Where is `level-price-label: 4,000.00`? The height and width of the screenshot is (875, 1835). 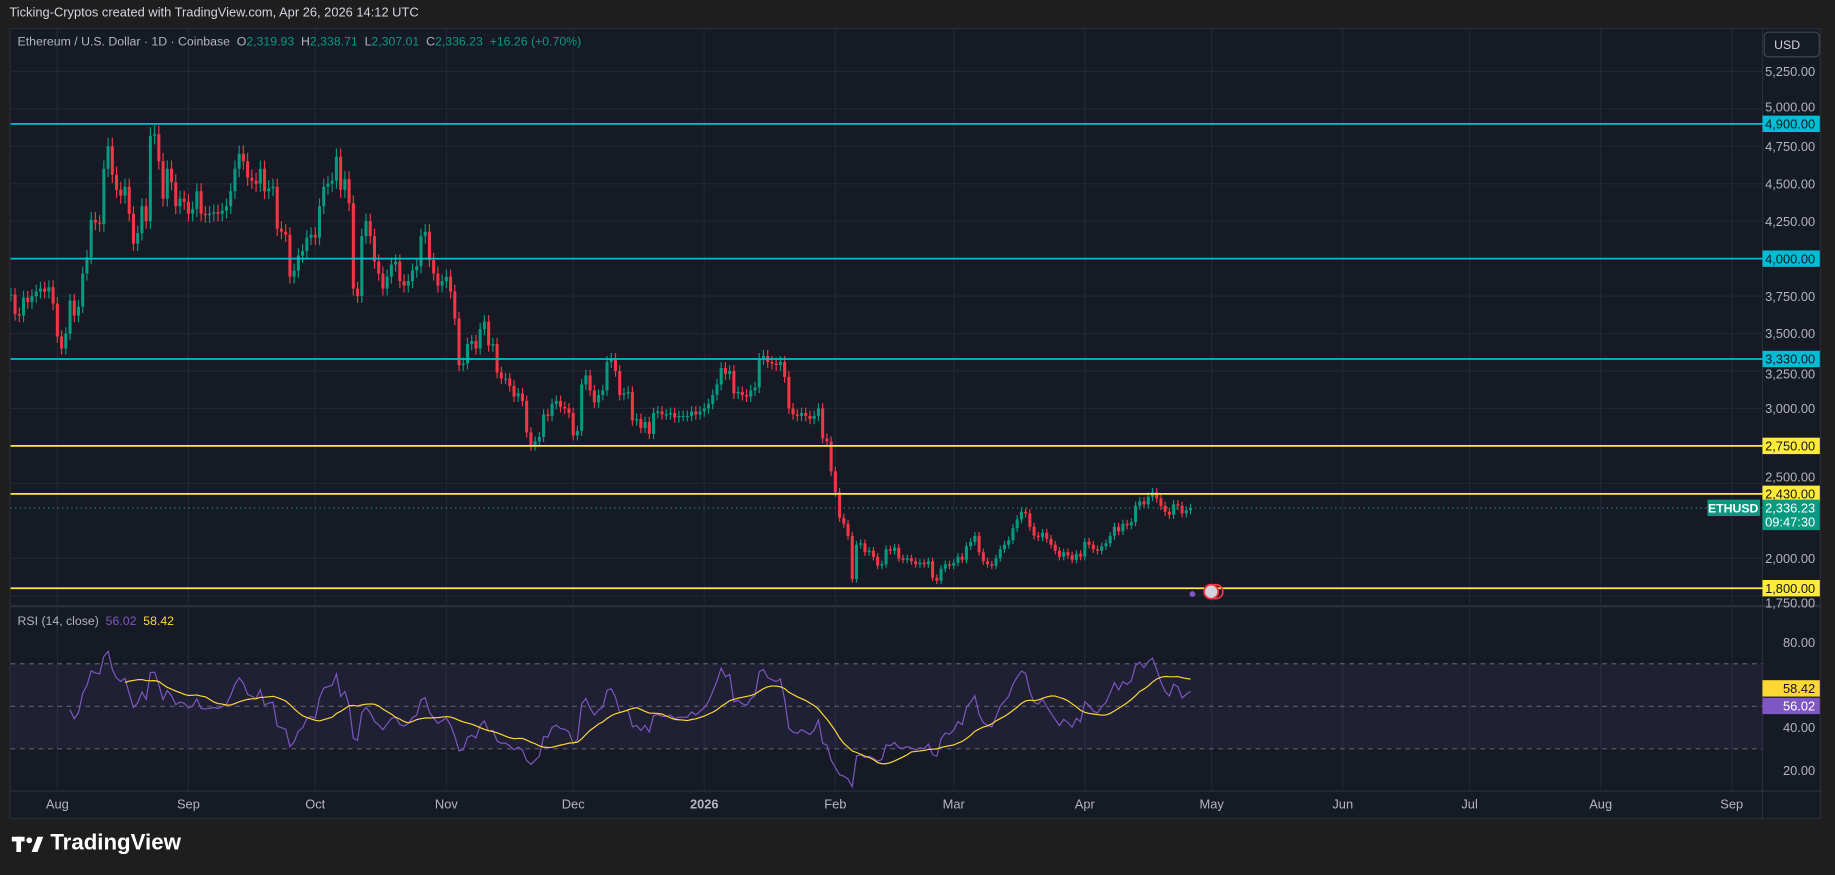
level-price-label: 4,000.00 is located at coordinates (1790, 258).